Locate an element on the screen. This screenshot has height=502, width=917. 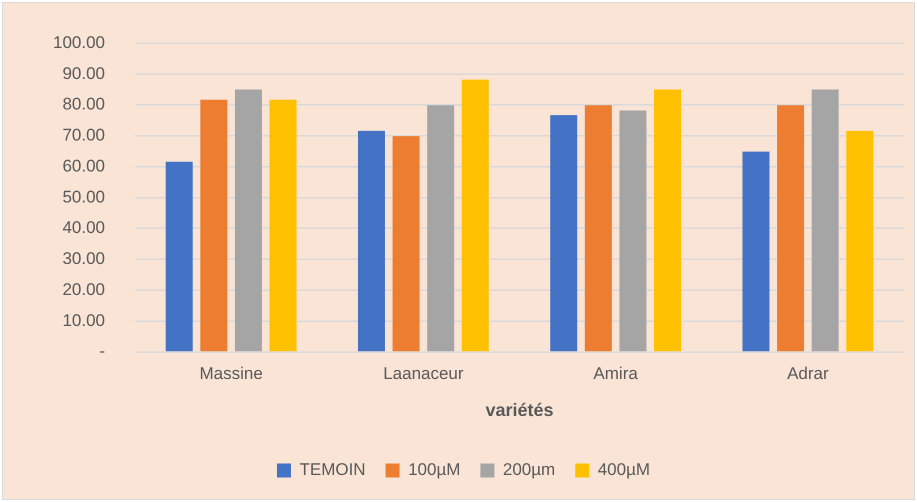
y-tick-label: 10.00 is located at coordinates (83, 320).